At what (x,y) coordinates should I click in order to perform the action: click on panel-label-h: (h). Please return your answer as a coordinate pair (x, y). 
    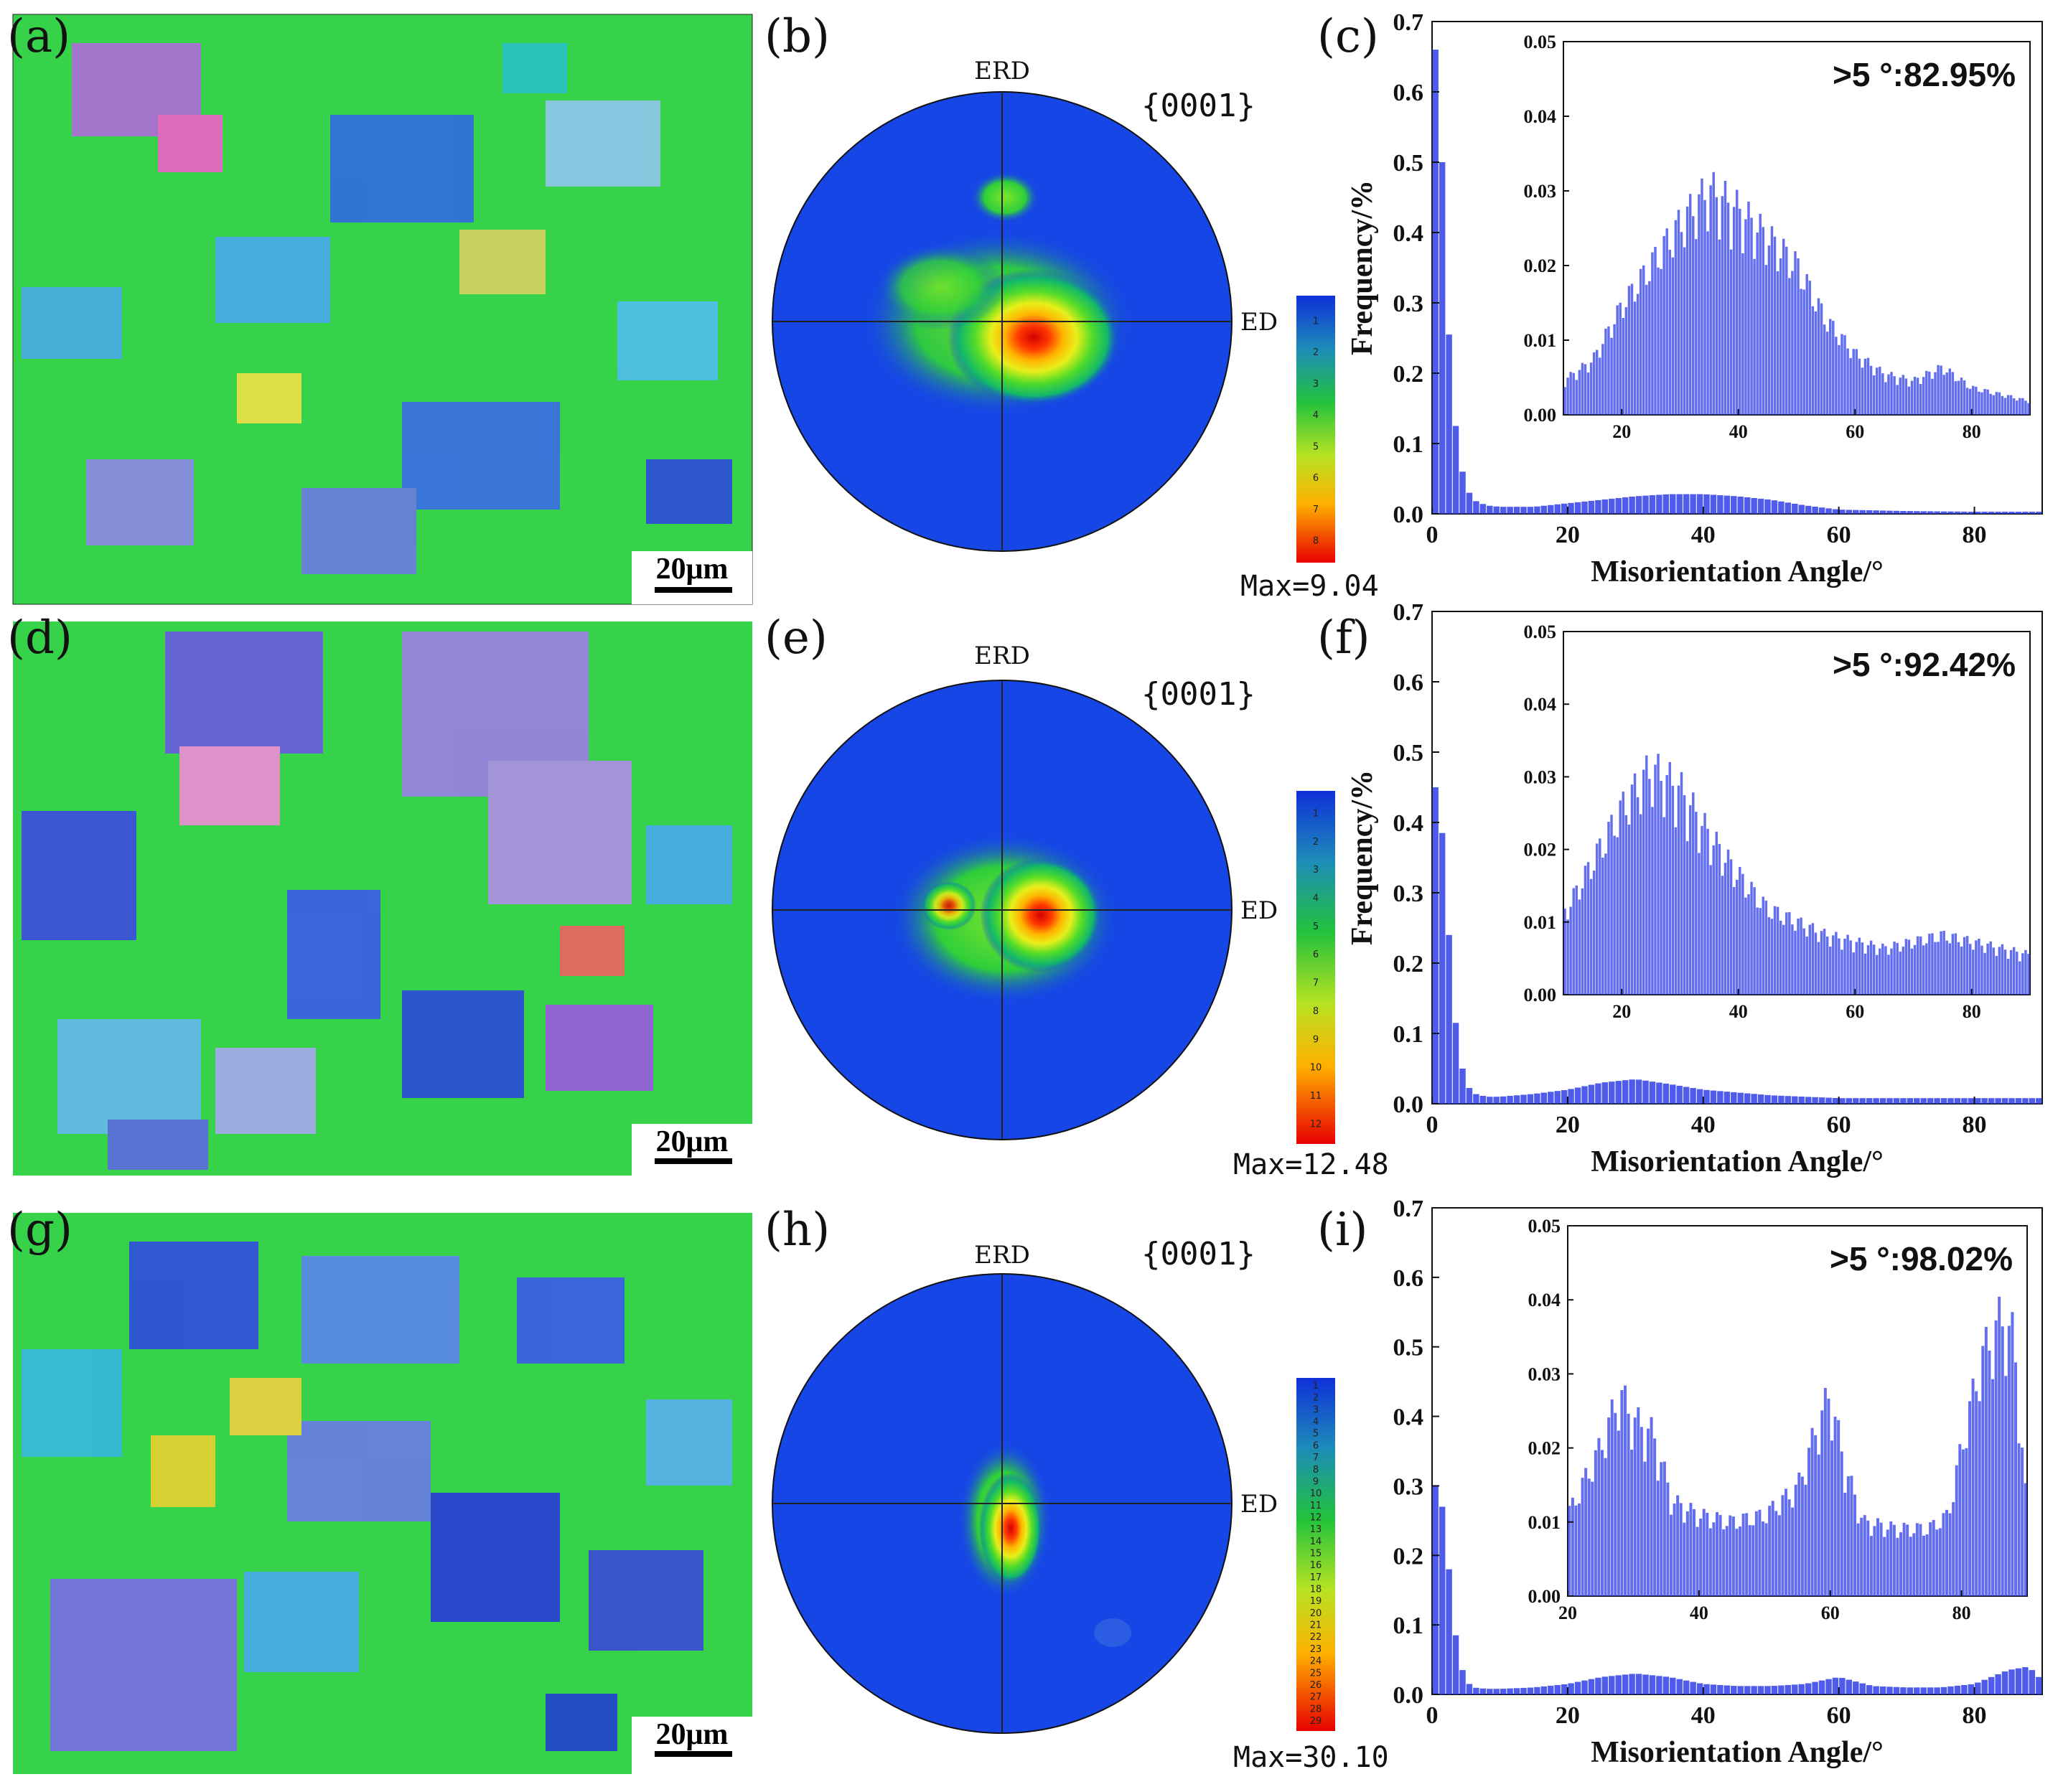
    Looking at the image, I should click on (797, 1230).